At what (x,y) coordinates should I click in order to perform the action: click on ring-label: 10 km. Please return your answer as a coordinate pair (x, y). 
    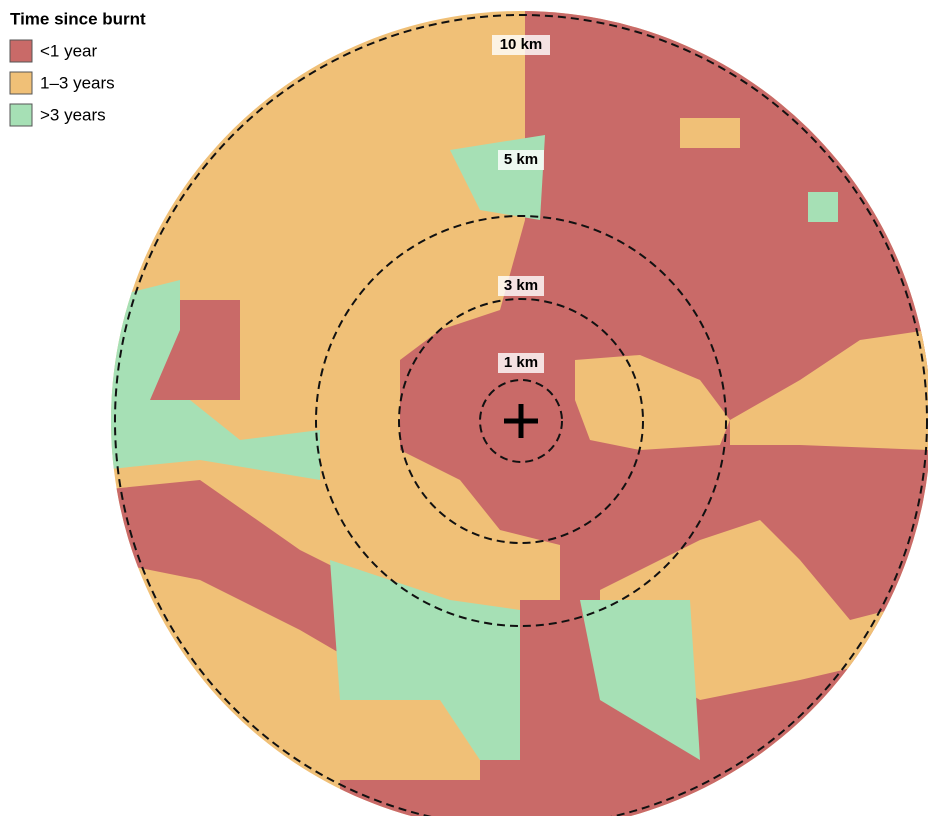
    Looking at the image, I should click on (521, 44).